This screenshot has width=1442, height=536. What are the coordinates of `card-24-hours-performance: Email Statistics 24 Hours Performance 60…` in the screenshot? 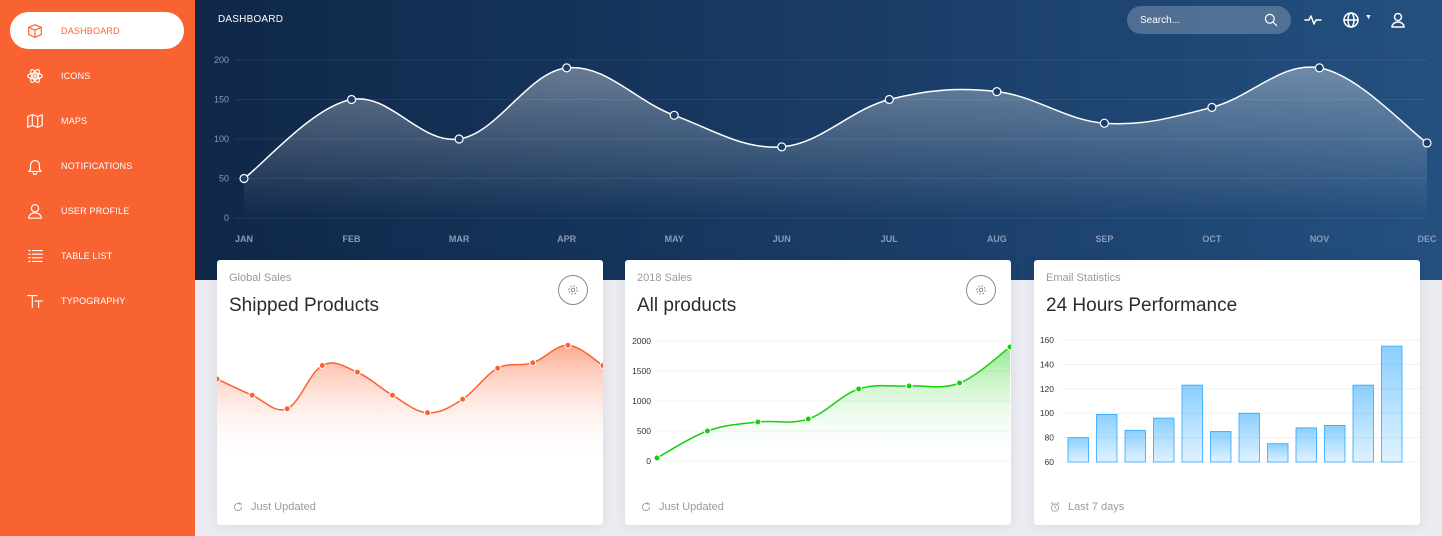 It's located at (1227, 392).